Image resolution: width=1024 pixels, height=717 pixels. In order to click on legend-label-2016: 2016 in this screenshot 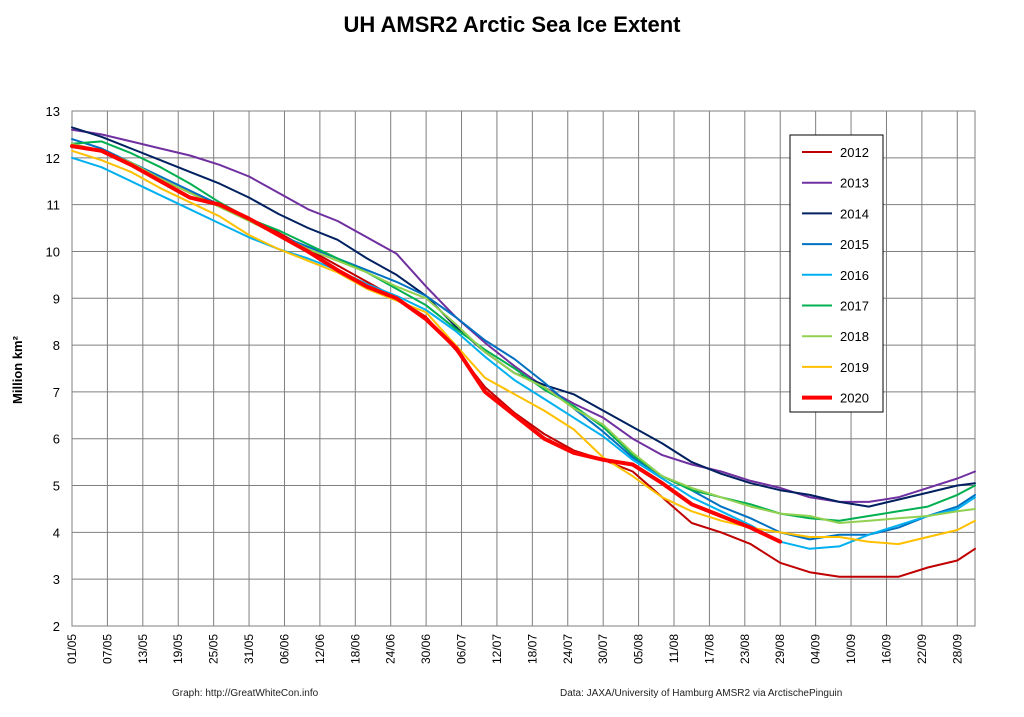, I will do `click(854, 275)`.